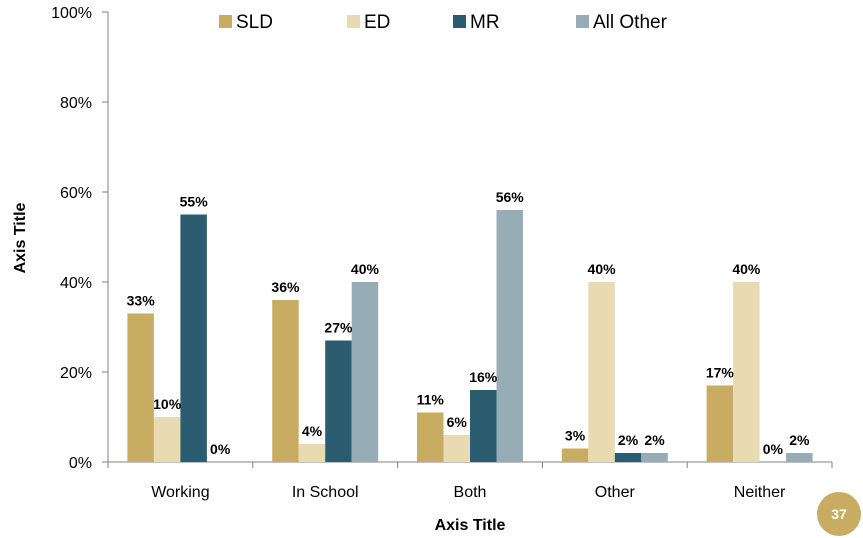  Describe the element at coordinates (485, 22) in the screenshot. I see `legend-label: MR` at that location.